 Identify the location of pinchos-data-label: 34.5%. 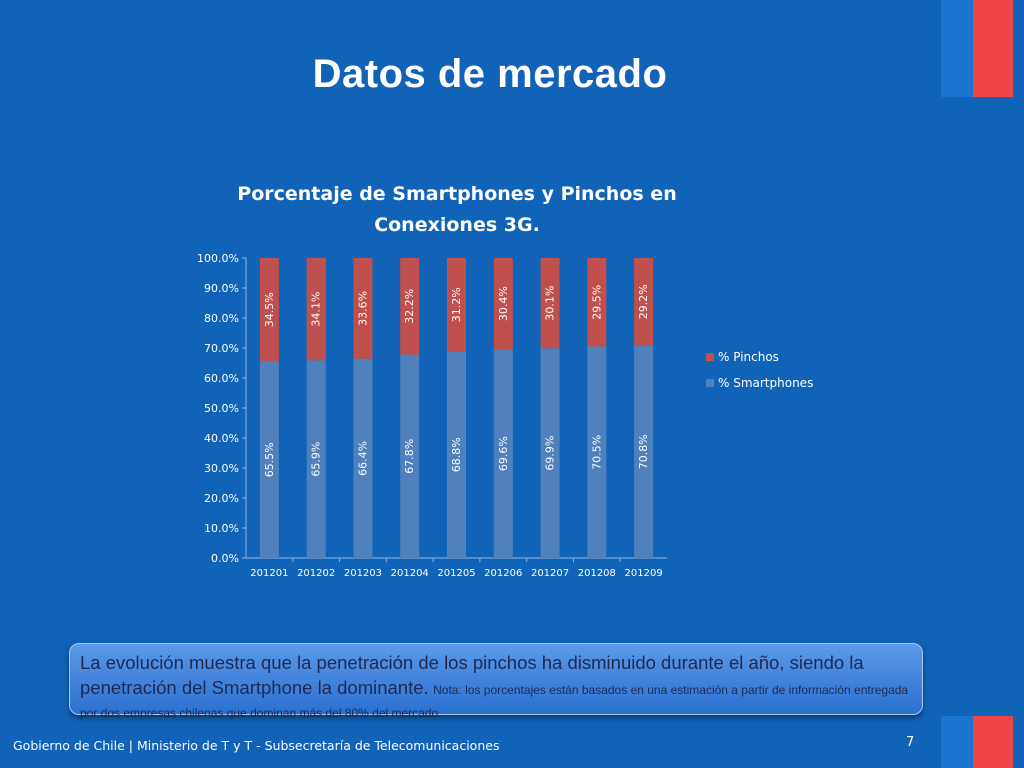
(269, 309).